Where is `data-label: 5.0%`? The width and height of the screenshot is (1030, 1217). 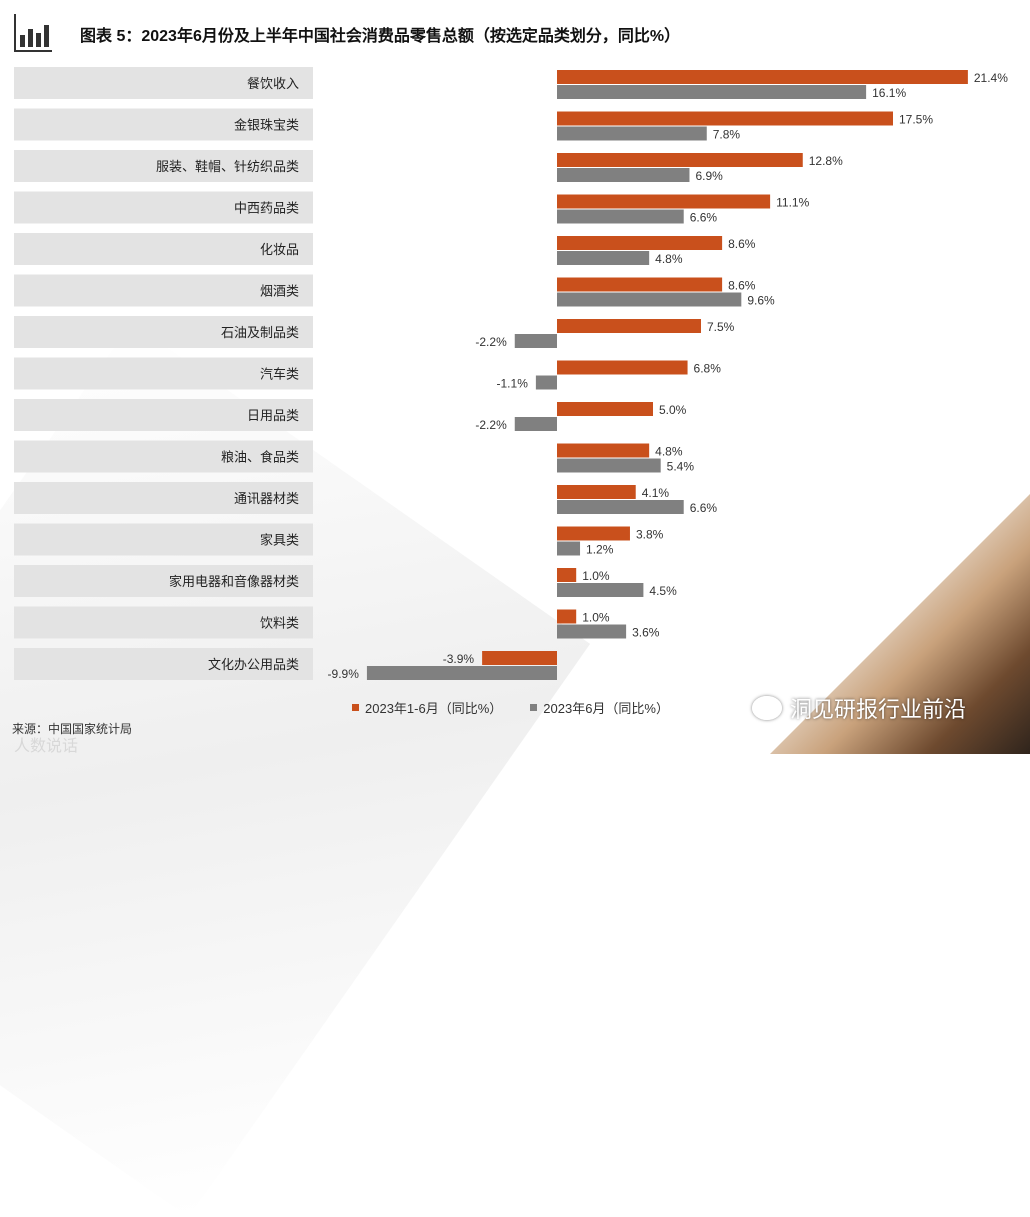
data-label: 5.0% is located at coordinates (673, 410).